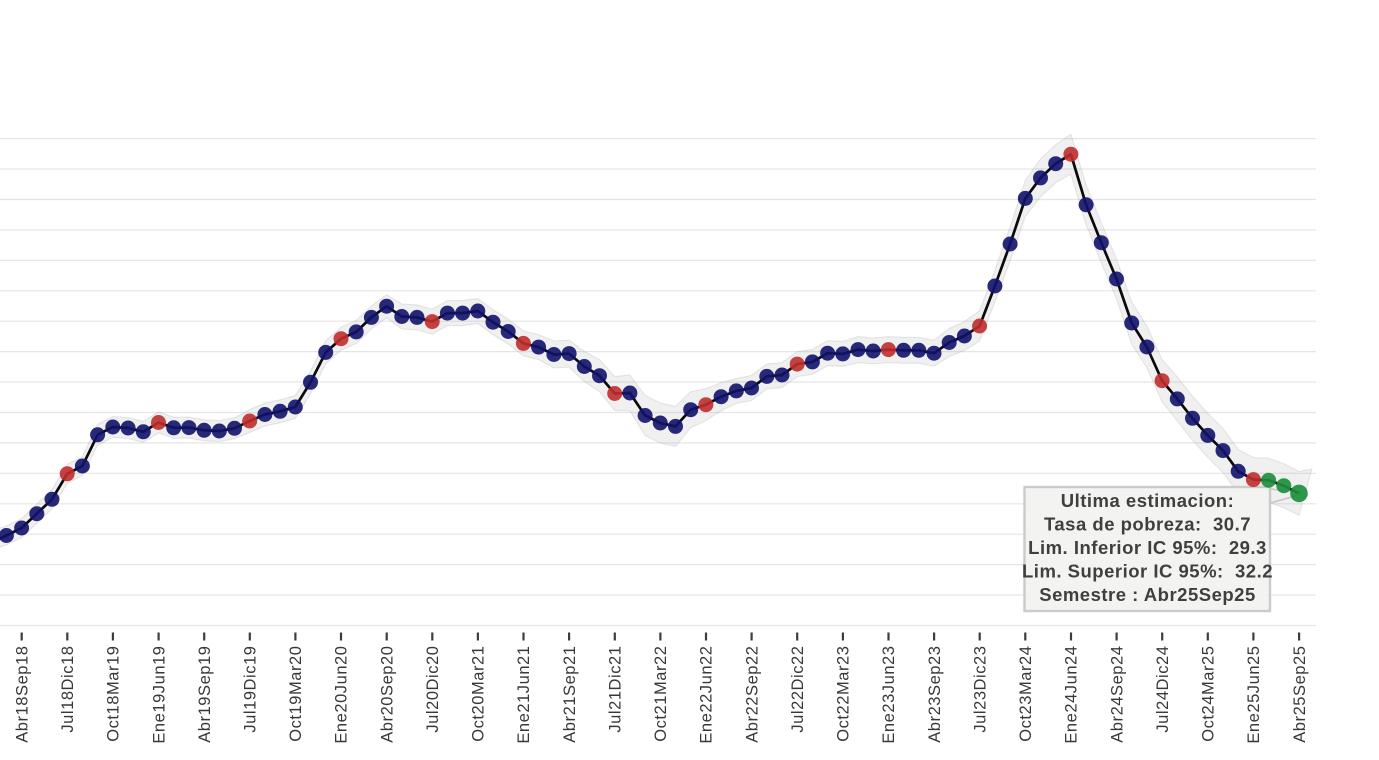 The height and width of the screenshot is (760, 1379). What do you see at coordinates (1117, 694) in the screenshot?
I see `svg-text: Abr24Sep24` at bounding box center [1117, 694].